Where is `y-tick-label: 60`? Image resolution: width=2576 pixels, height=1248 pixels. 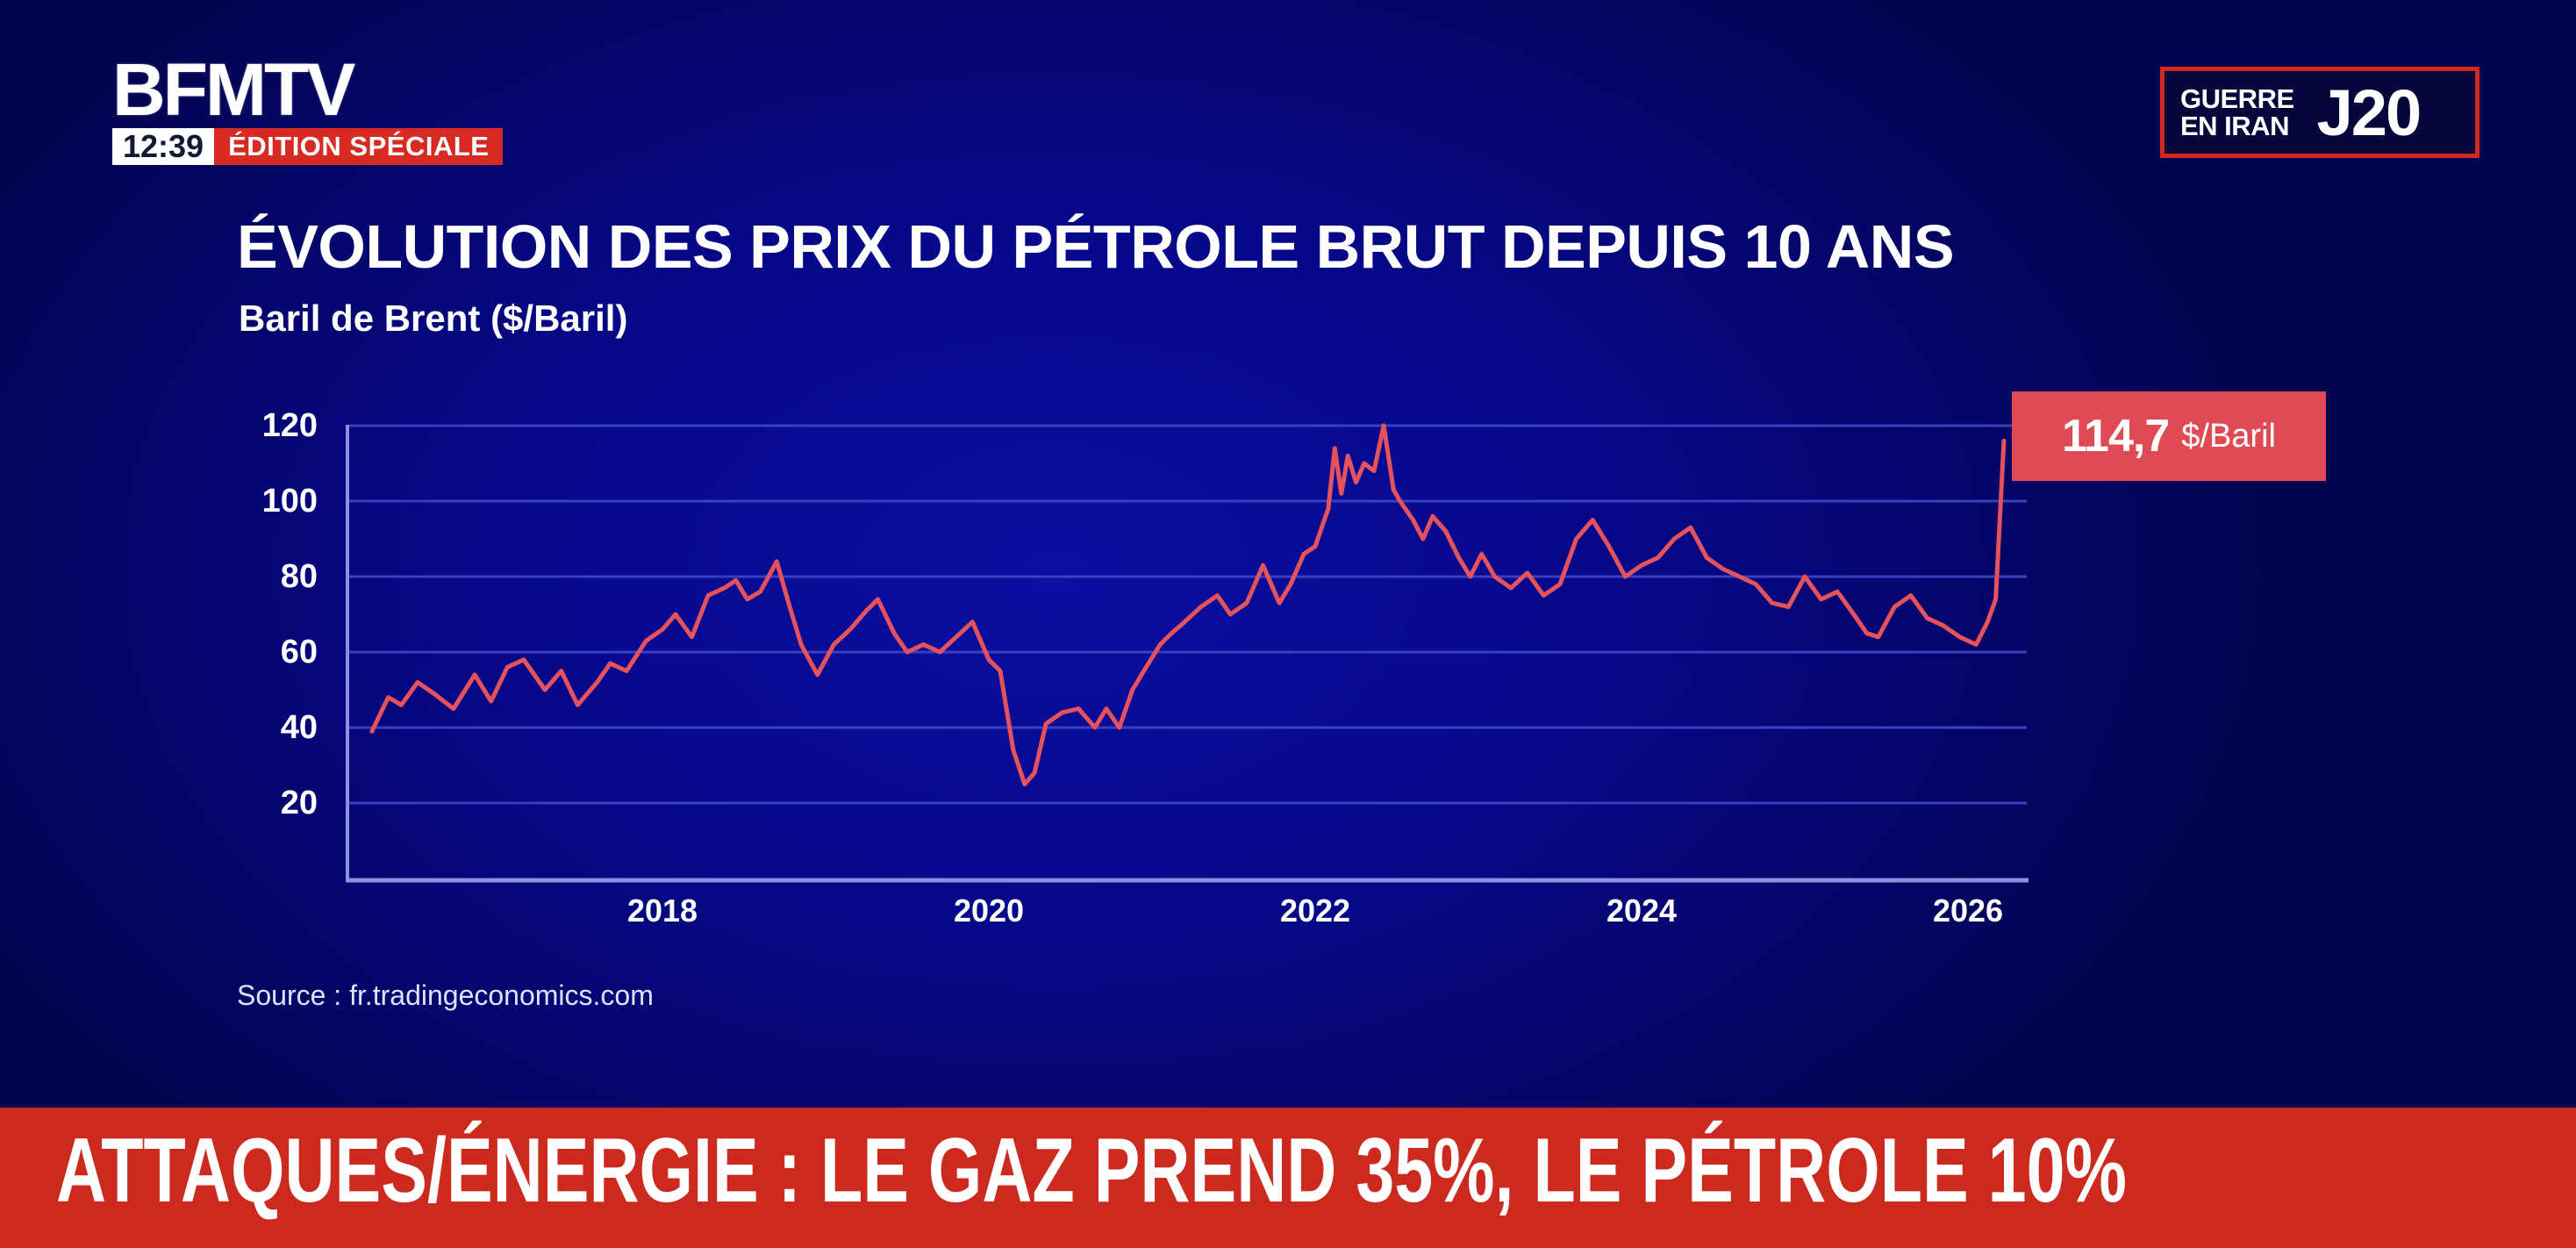
y-tick-label: 60 is located at coordinates (299, 652).